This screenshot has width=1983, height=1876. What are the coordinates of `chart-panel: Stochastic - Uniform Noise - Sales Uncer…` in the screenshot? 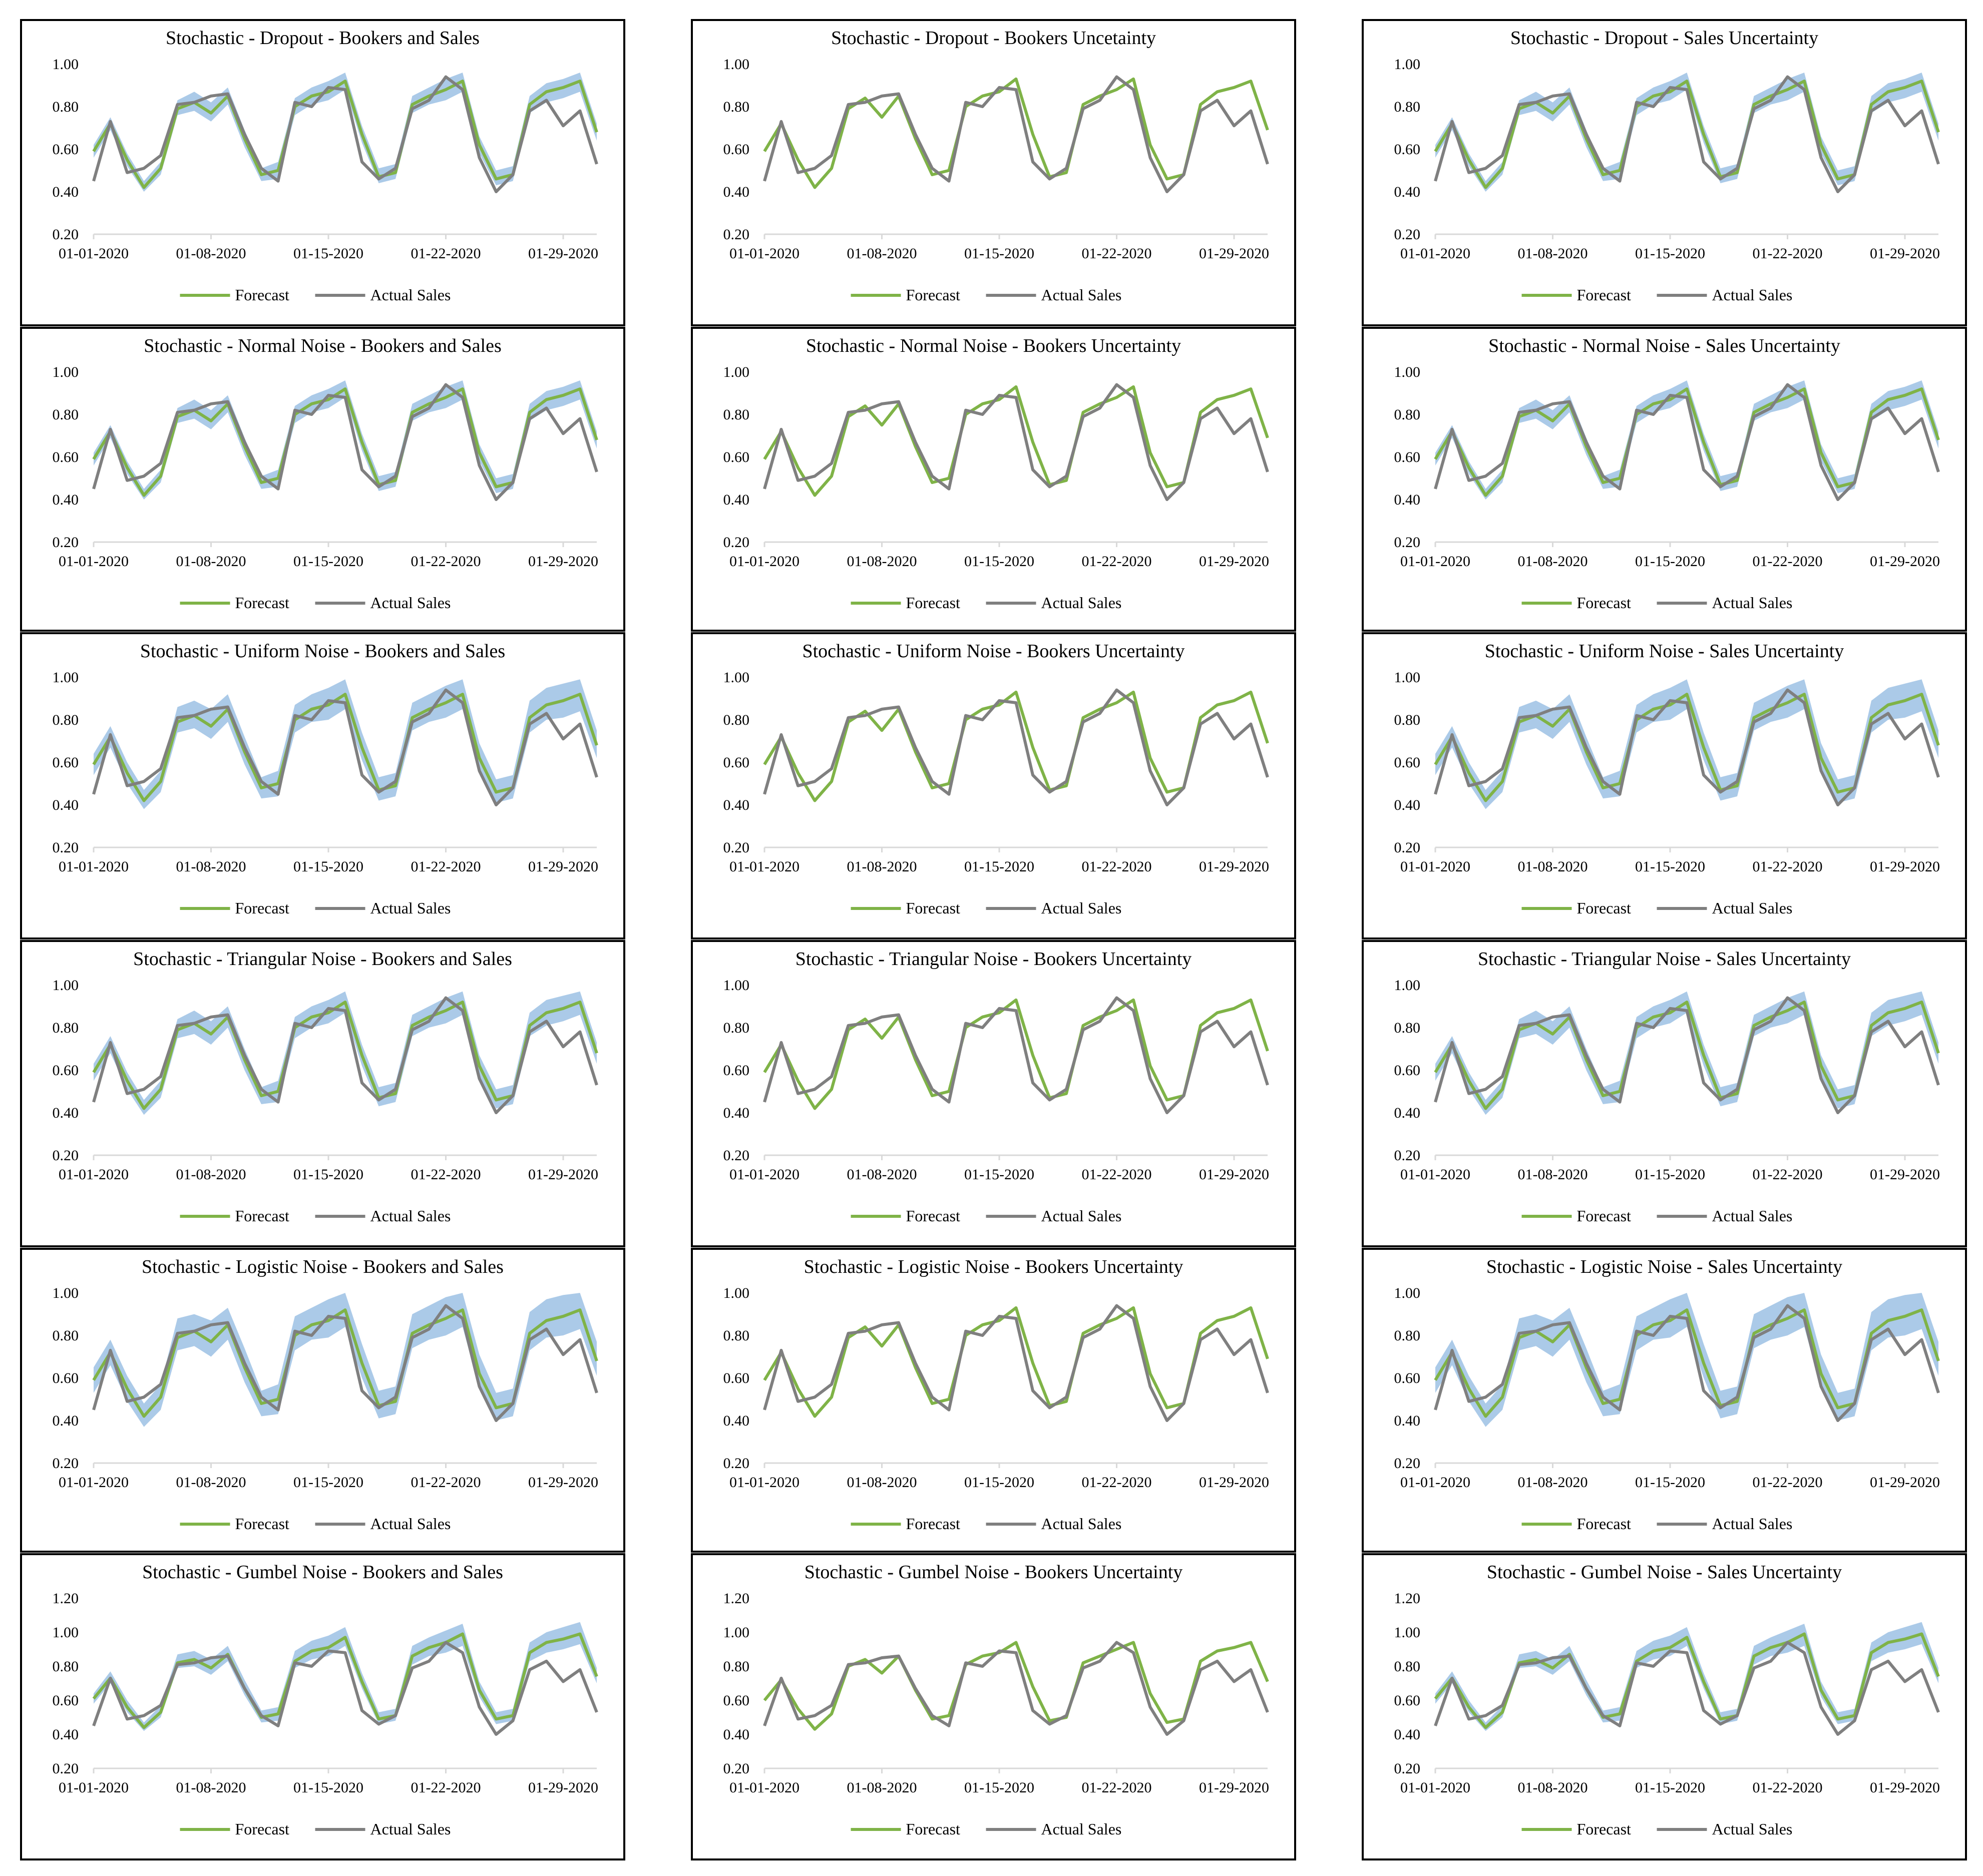 It's located at (1664, 786).